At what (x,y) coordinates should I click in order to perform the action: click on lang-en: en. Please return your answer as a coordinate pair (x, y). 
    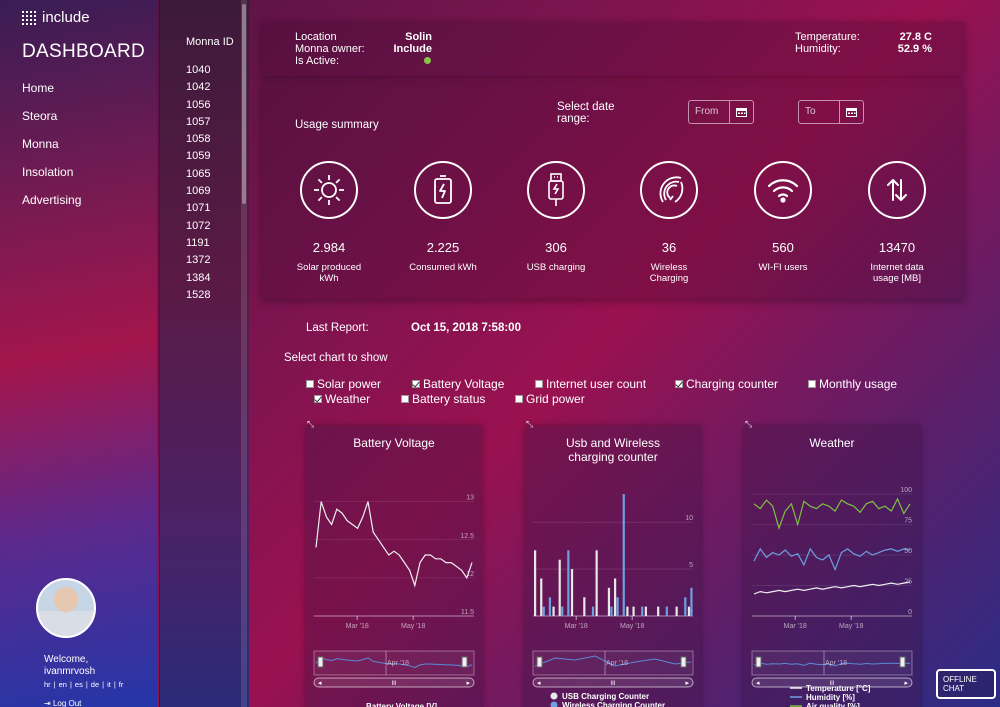
    Looking at the image, I should click on (62, 684).